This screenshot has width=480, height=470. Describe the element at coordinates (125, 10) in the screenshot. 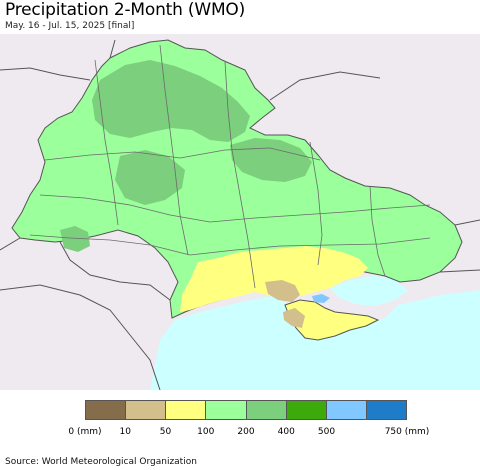

I see `page-title: Precipitation 2-Month (WMO)` at that location.